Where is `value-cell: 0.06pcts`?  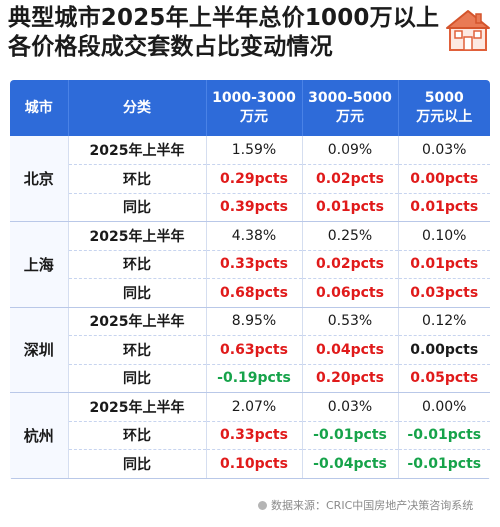
value-cell: 0.06pcts is located at coordinates (350, 293).